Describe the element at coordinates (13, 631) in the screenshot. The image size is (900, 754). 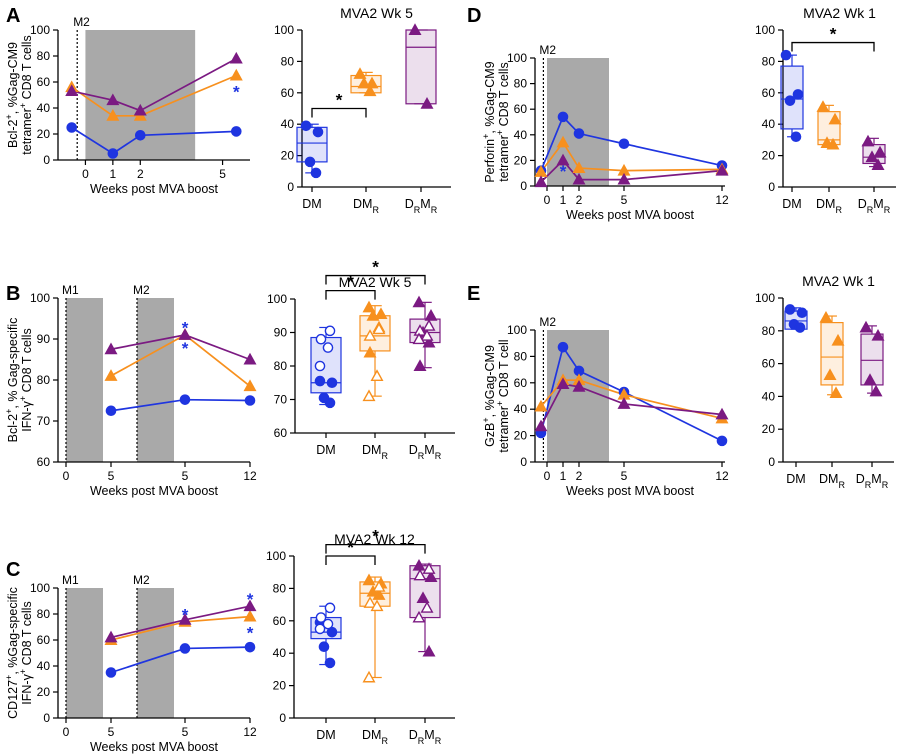
I see `y-axis-label-part: , %Gag-specific` at that location.